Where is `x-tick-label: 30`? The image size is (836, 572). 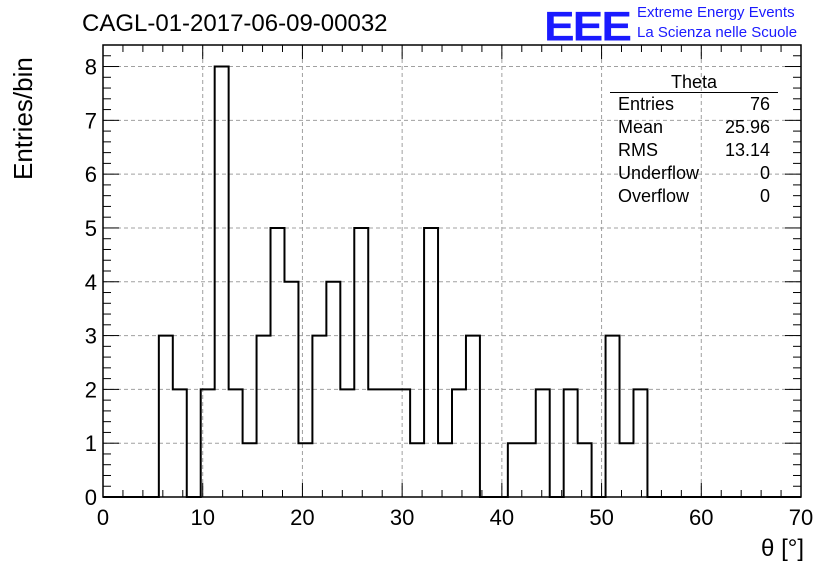 x-tick-label: 30 is located at coordinates (402, 517).